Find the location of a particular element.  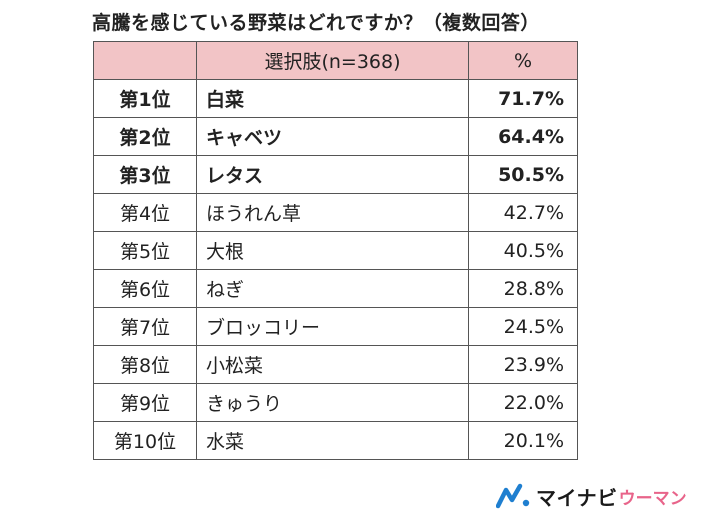

rank-cell: 第7位 is located at coordinates (145, 326).